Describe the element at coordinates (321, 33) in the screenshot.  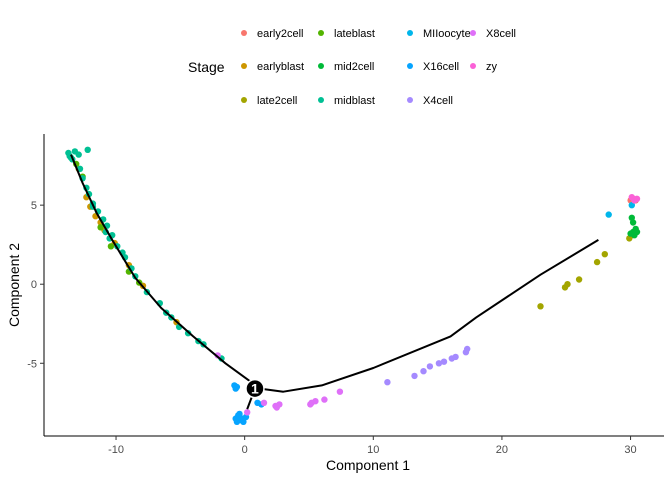
I see `legend-key-lateblast` at that location.